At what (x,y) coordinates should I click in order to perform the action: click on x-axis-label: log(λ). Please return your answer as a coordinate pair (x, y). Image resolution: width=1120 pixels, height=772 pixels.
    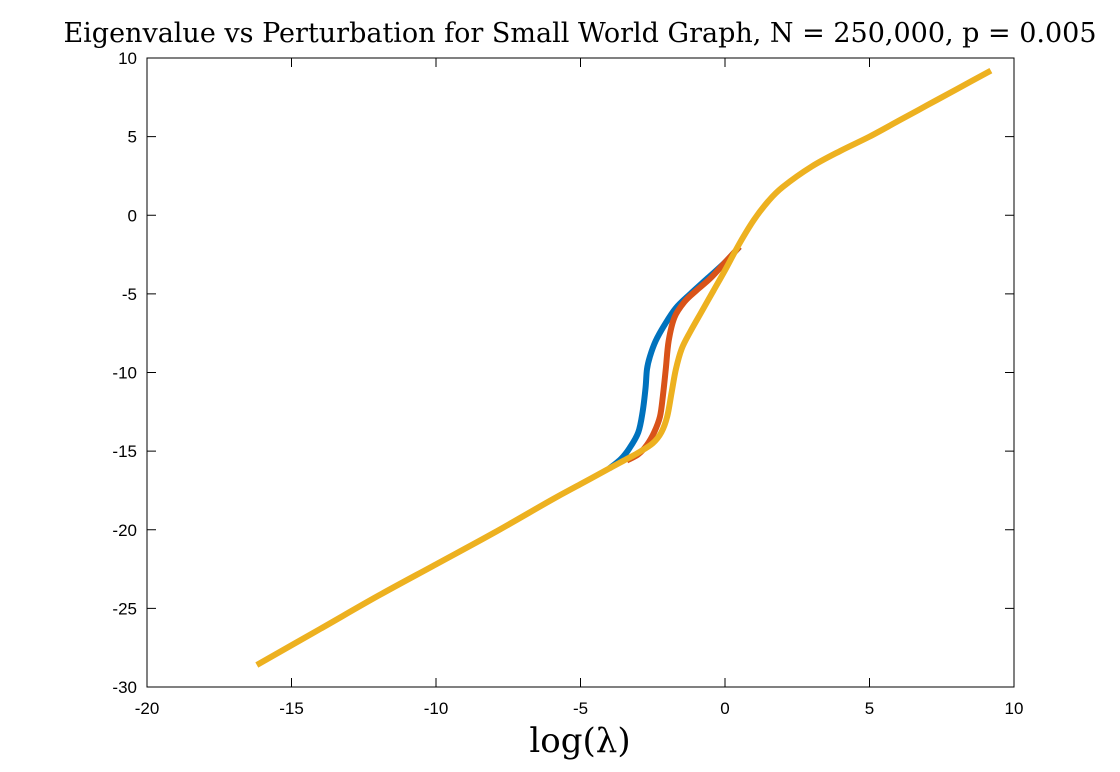
    Looking at the image, I should click on (579, 741).